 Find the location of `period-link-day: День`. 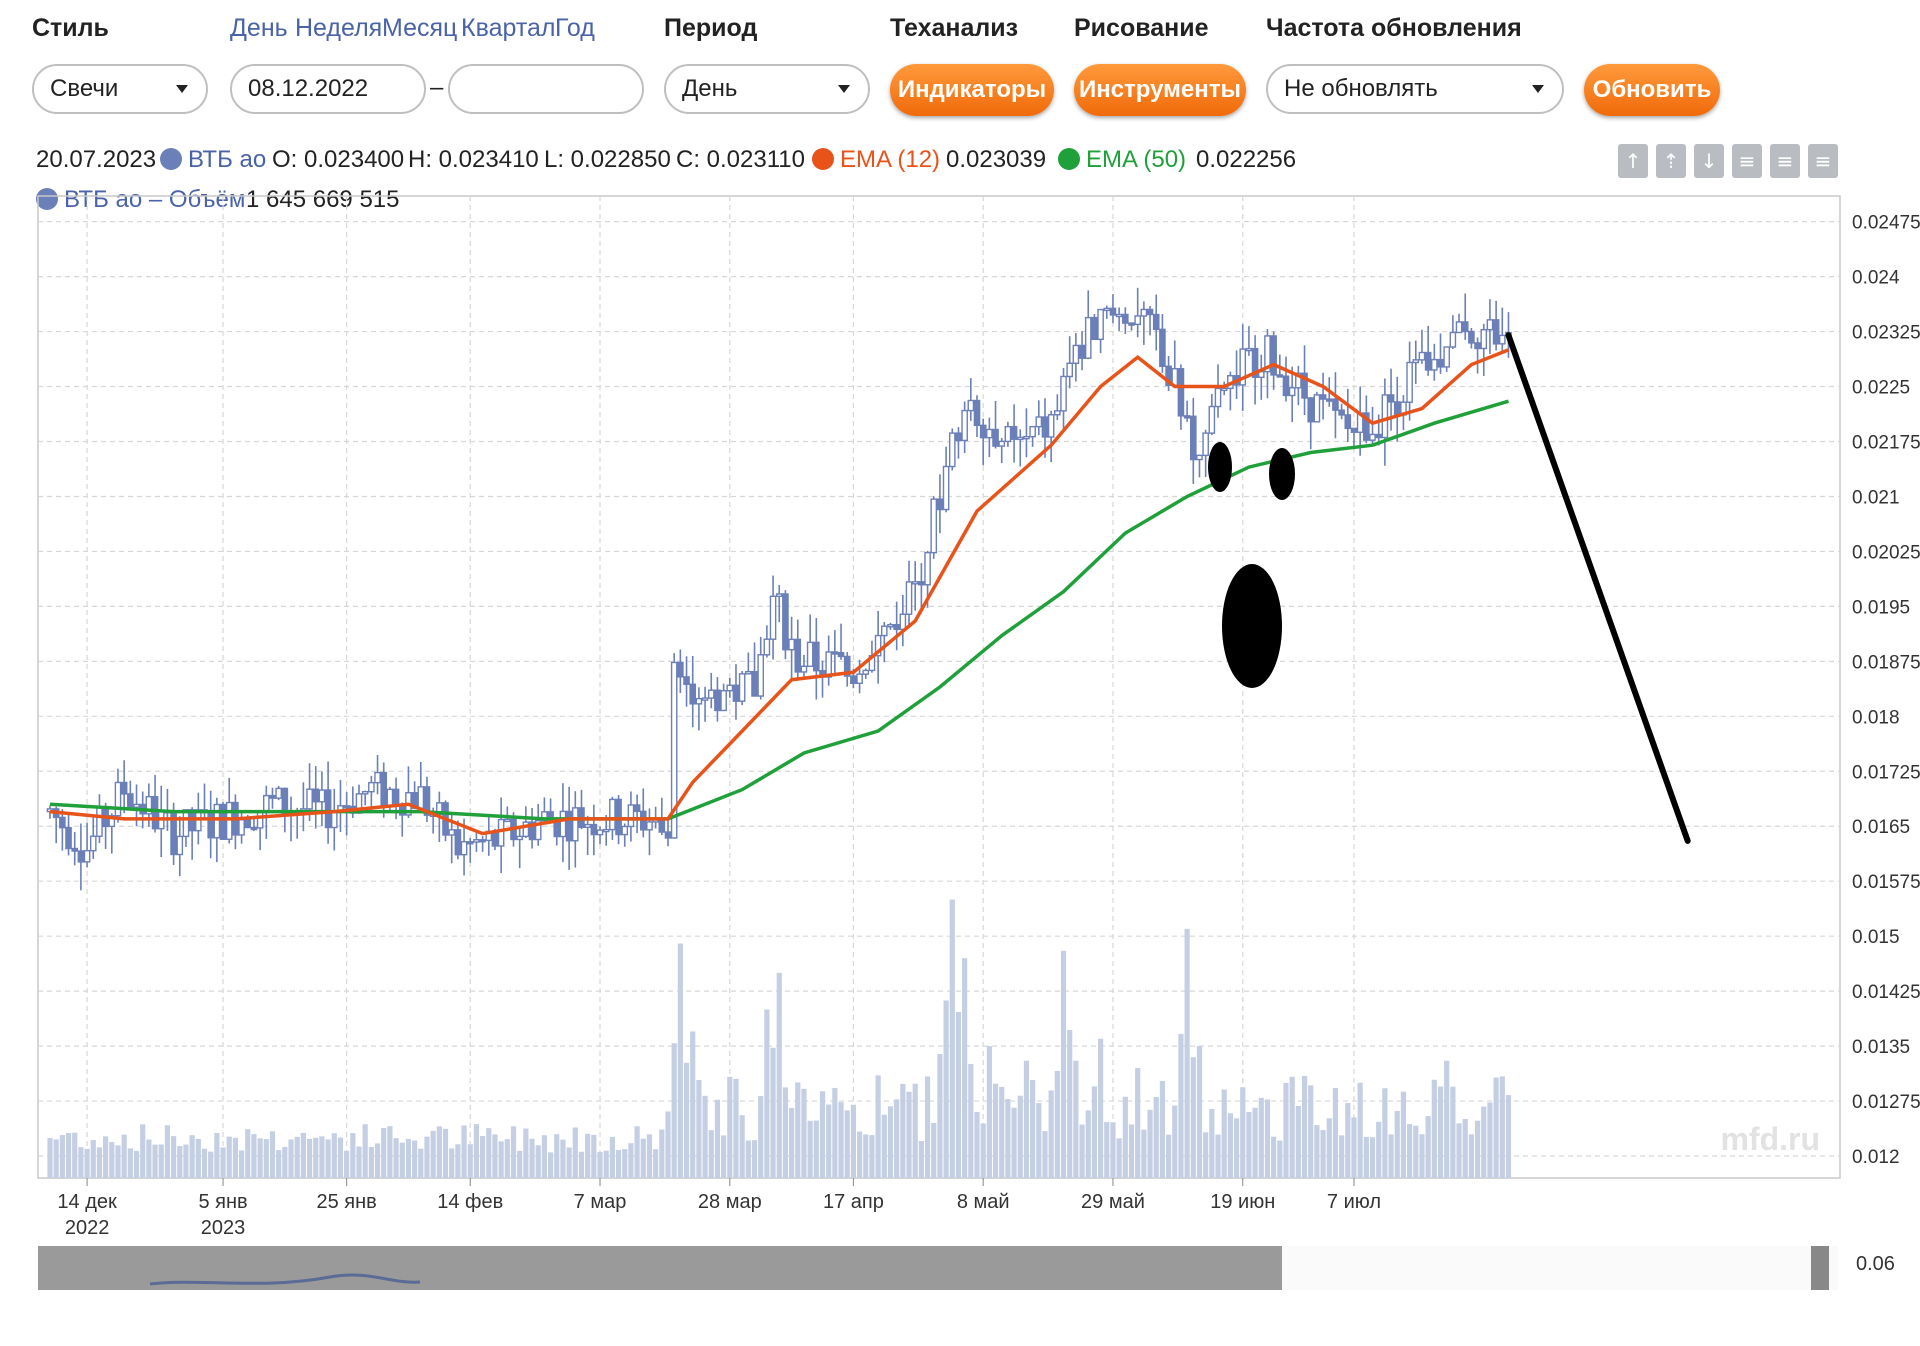

period-link-day: День is located at coordinates (259, 28).